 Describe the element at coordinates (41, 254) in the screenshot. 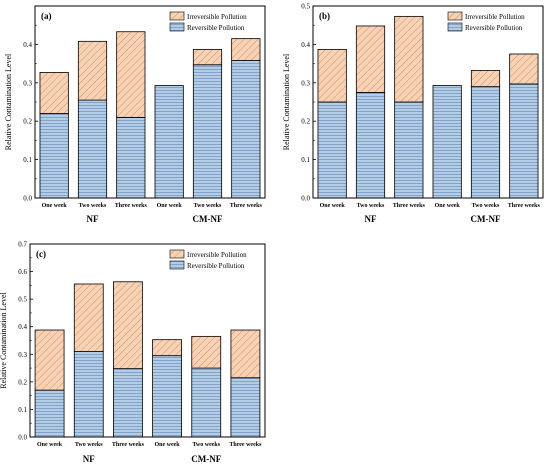

I see `panel-label: (c)` at that location.